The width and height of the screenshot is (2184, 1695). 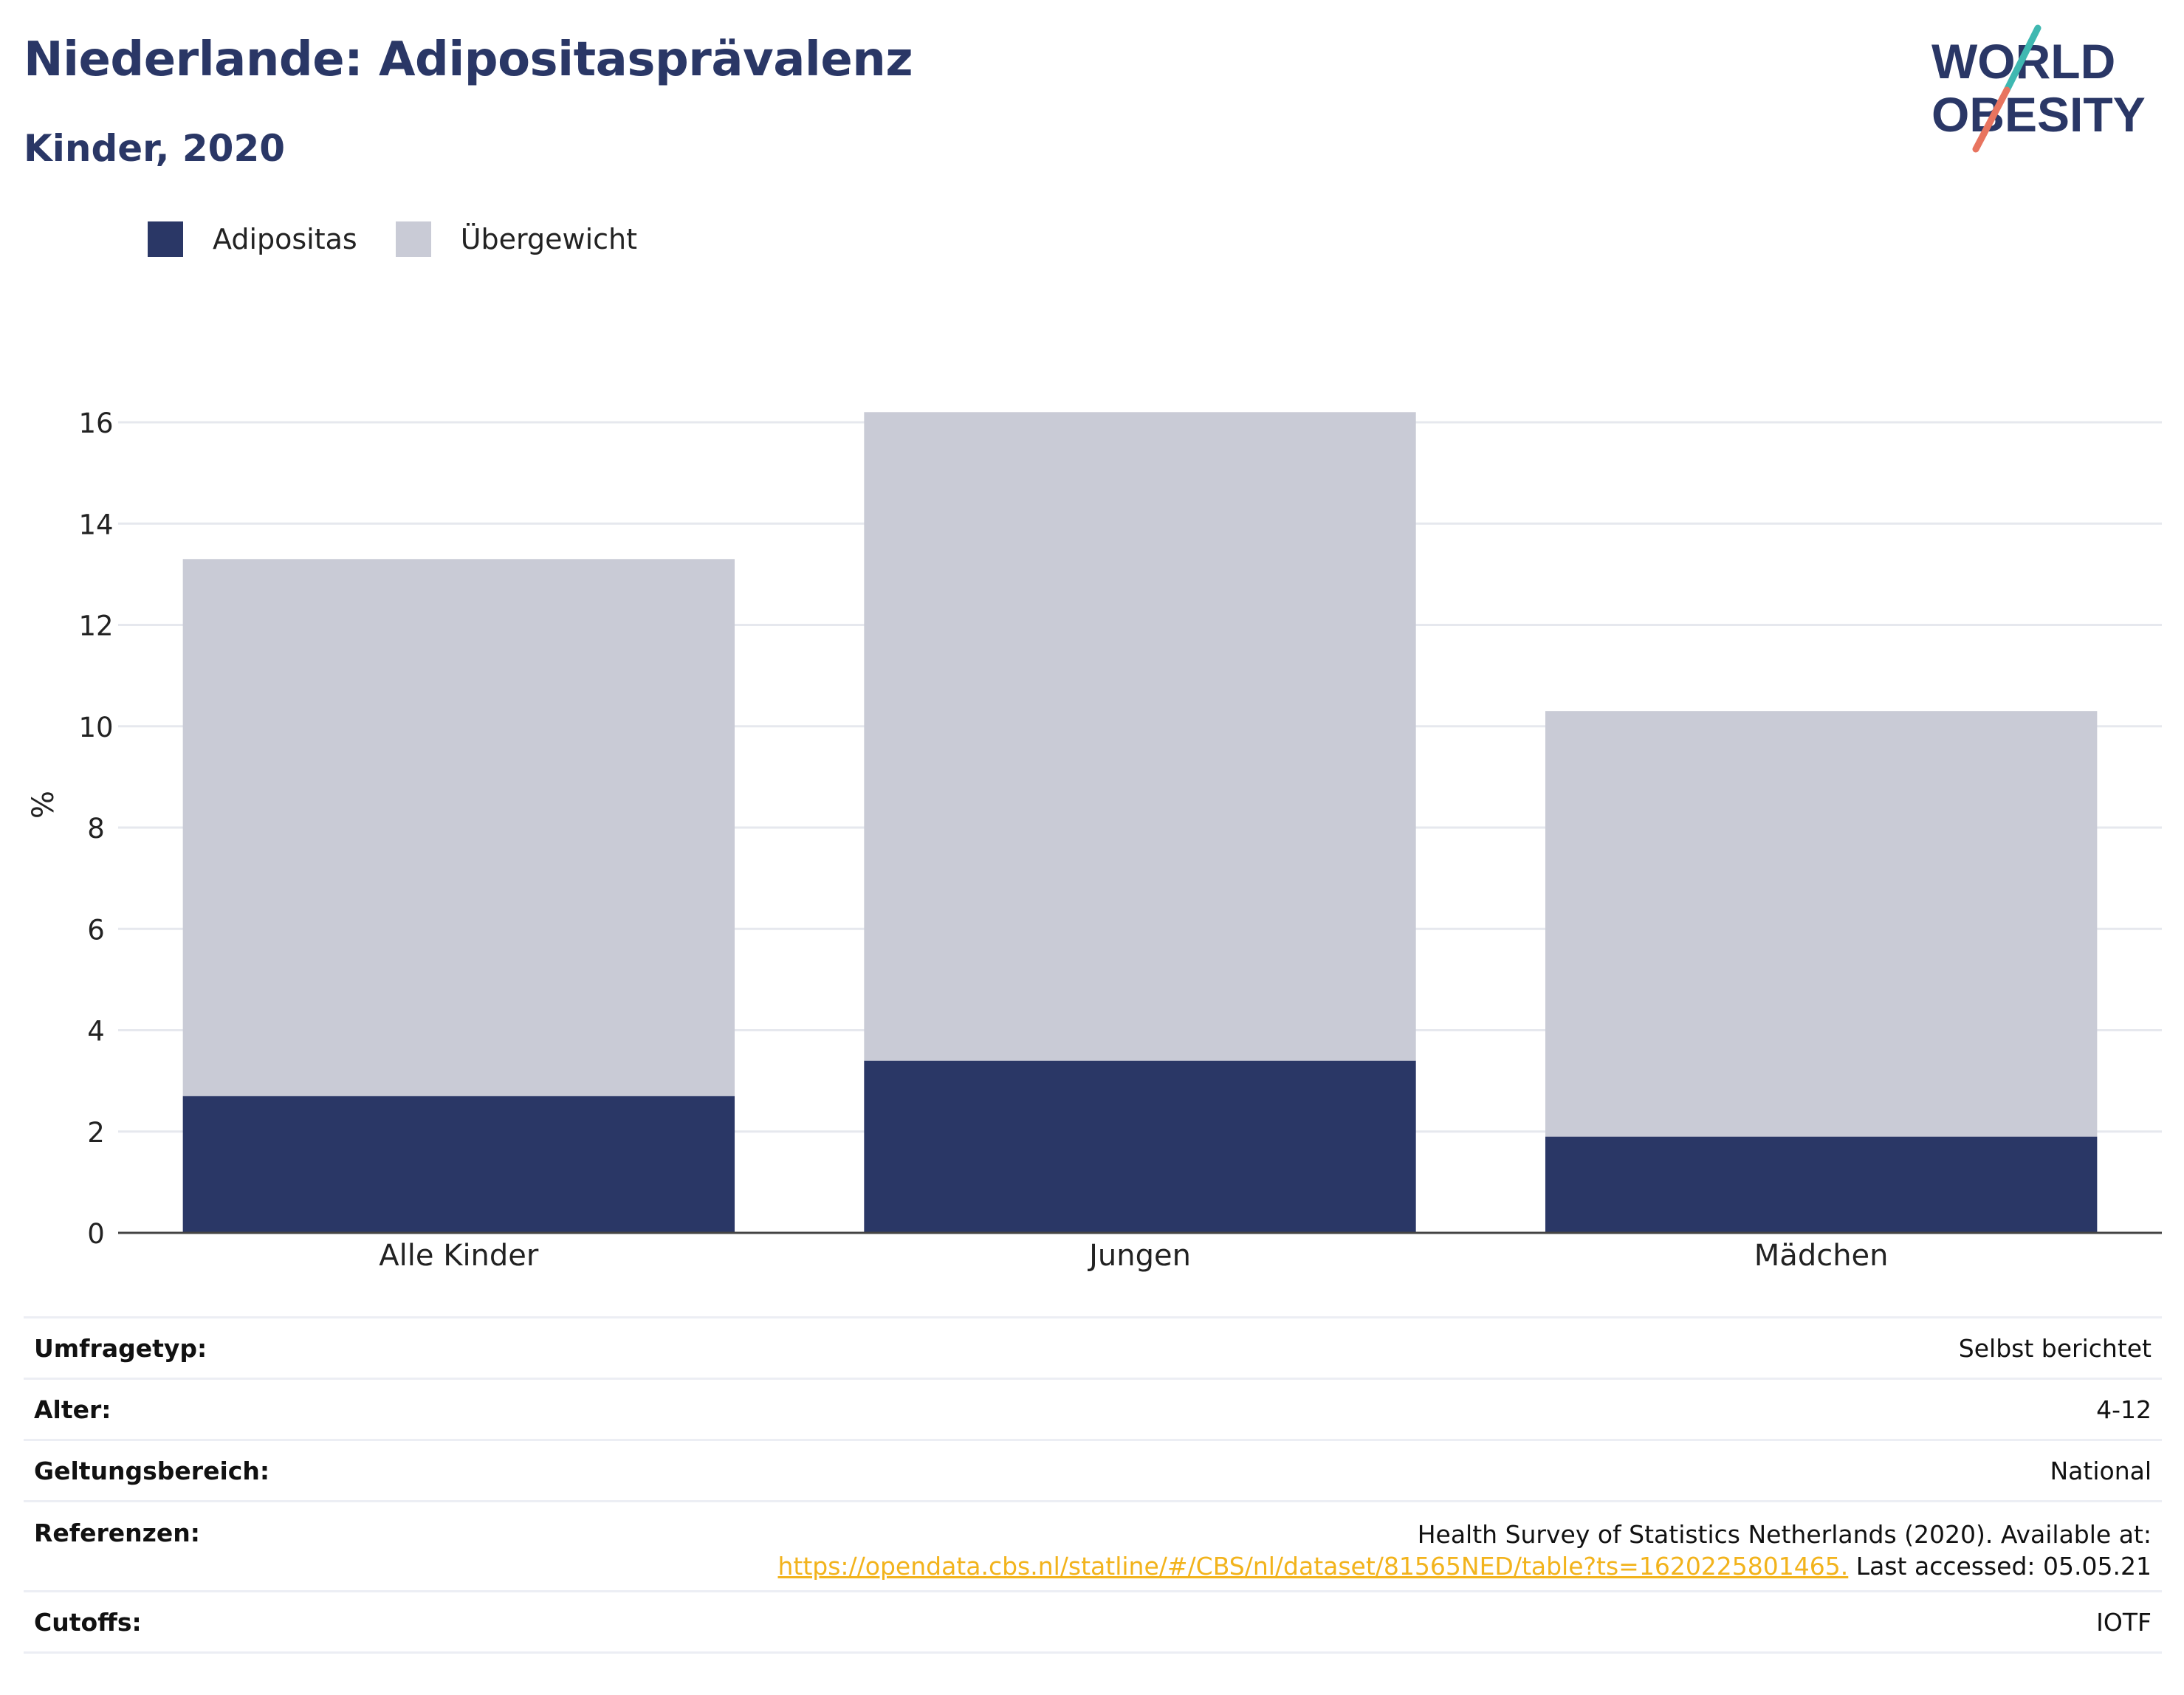 What do you see at coordinates (285, 239) in the screenshot?
I see `legend-label-adipositas: Adipositas` at bounding box center [285, 239].